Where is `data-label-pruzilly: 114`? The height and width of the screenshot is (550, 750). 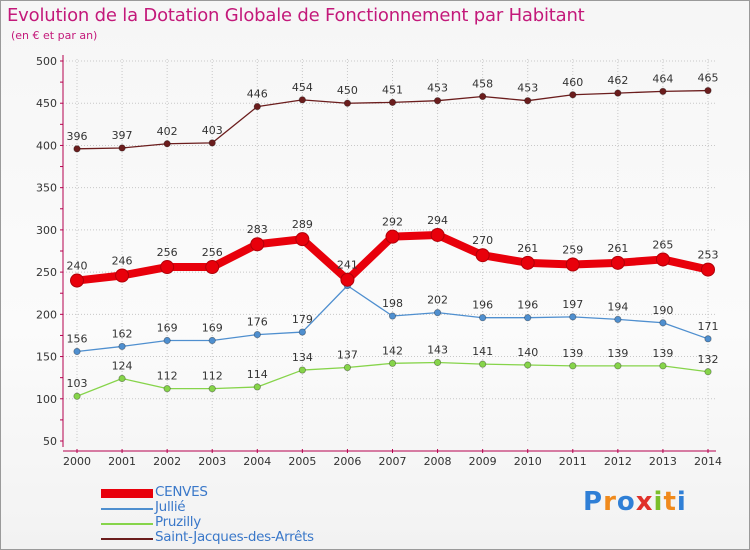 data-label-pruzilly: 114 is located at coordinates (257, 374).